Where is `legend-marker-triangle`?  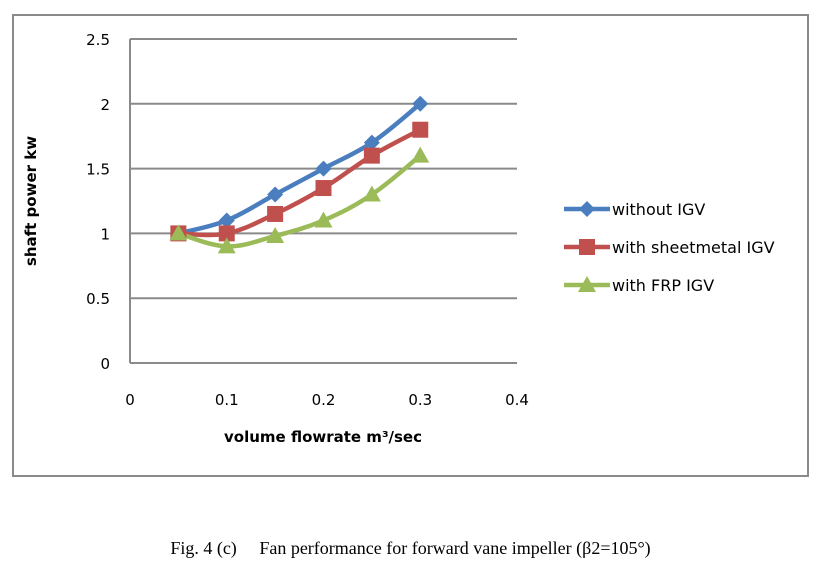 legend-marker-triangle is located at coordinates (587, 284).